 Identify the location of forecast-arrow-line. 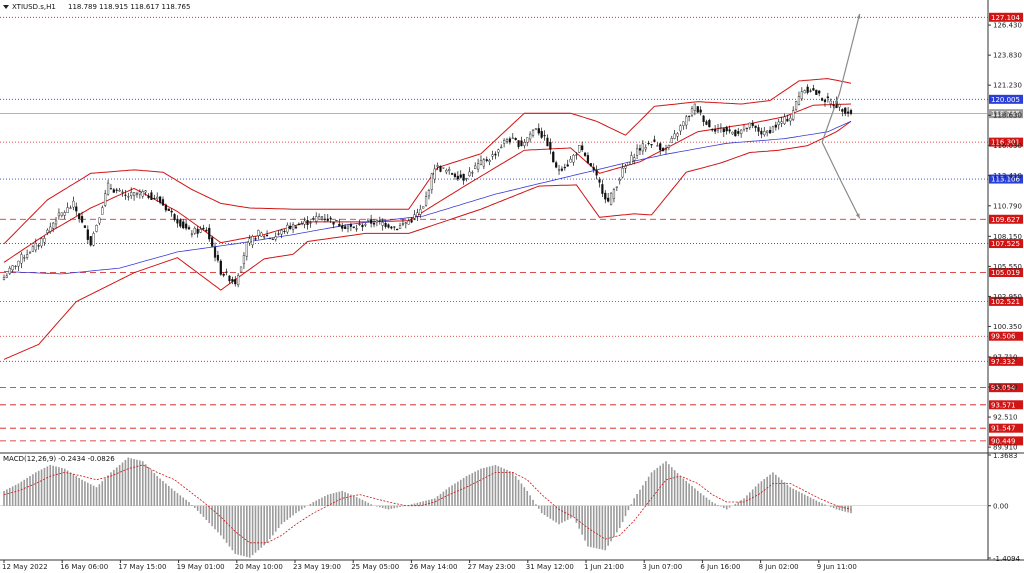
(841, 78).